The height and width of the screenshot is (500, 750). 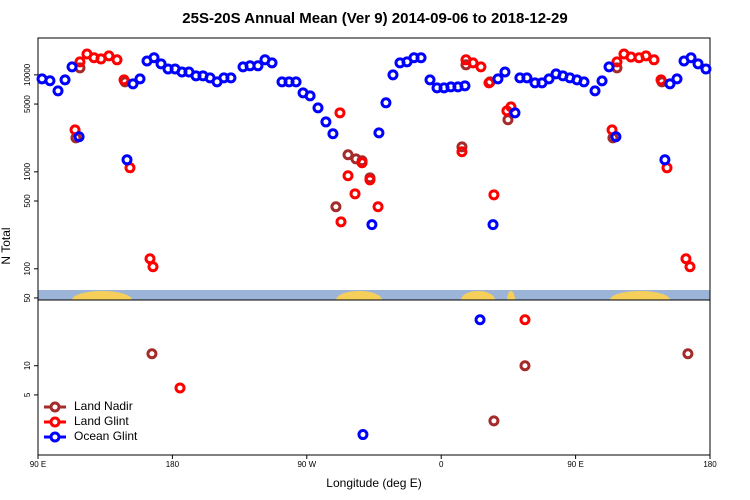 What do you see at coordinates (27, 104) in the screenshot?
I see `y-tick-label: 5000` at bounding box center [27, 104].